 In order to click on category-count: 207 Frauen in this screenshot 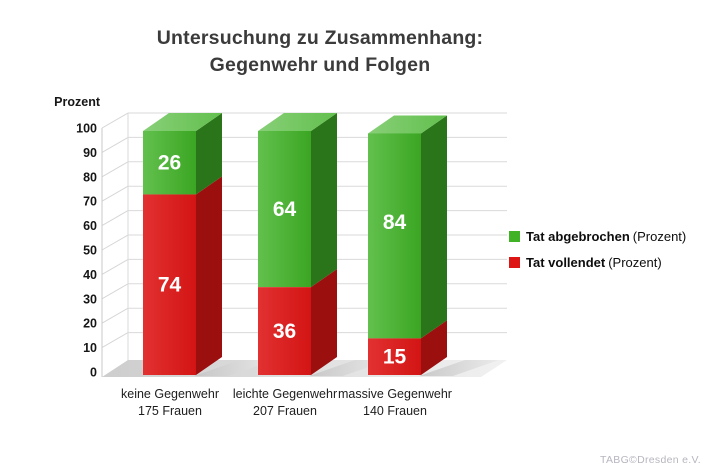, I will do `click(285, 411)`.